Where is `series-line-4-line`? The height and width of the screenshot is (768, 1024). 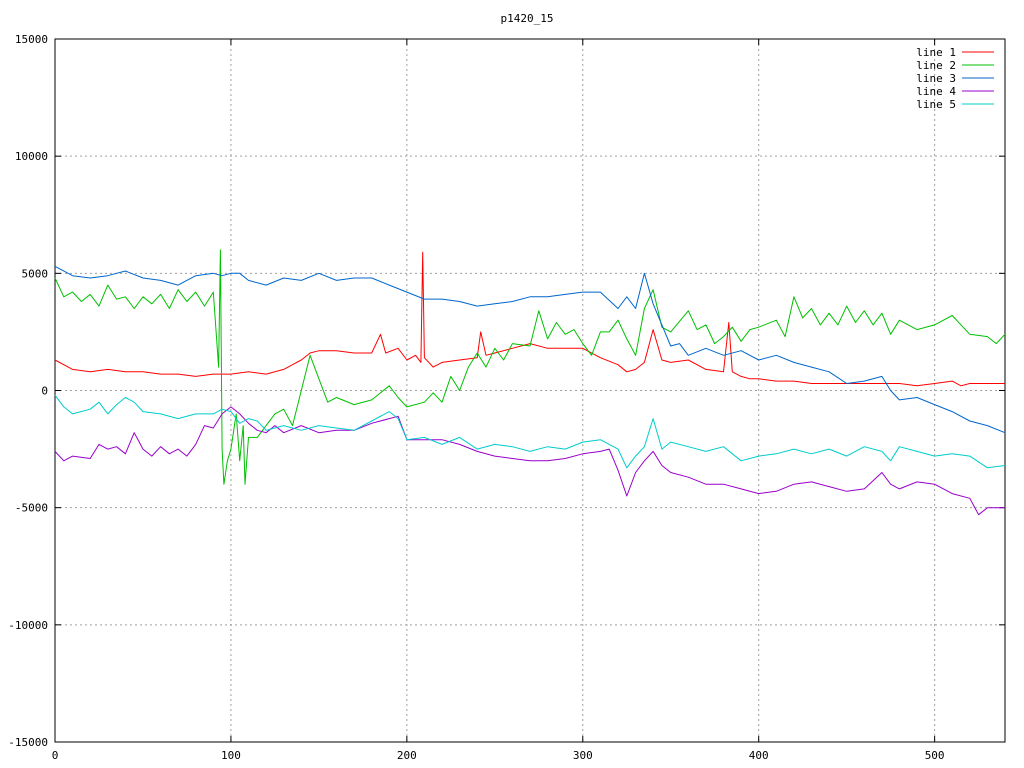 series-line-4-line is located at coordinates (529, 461).